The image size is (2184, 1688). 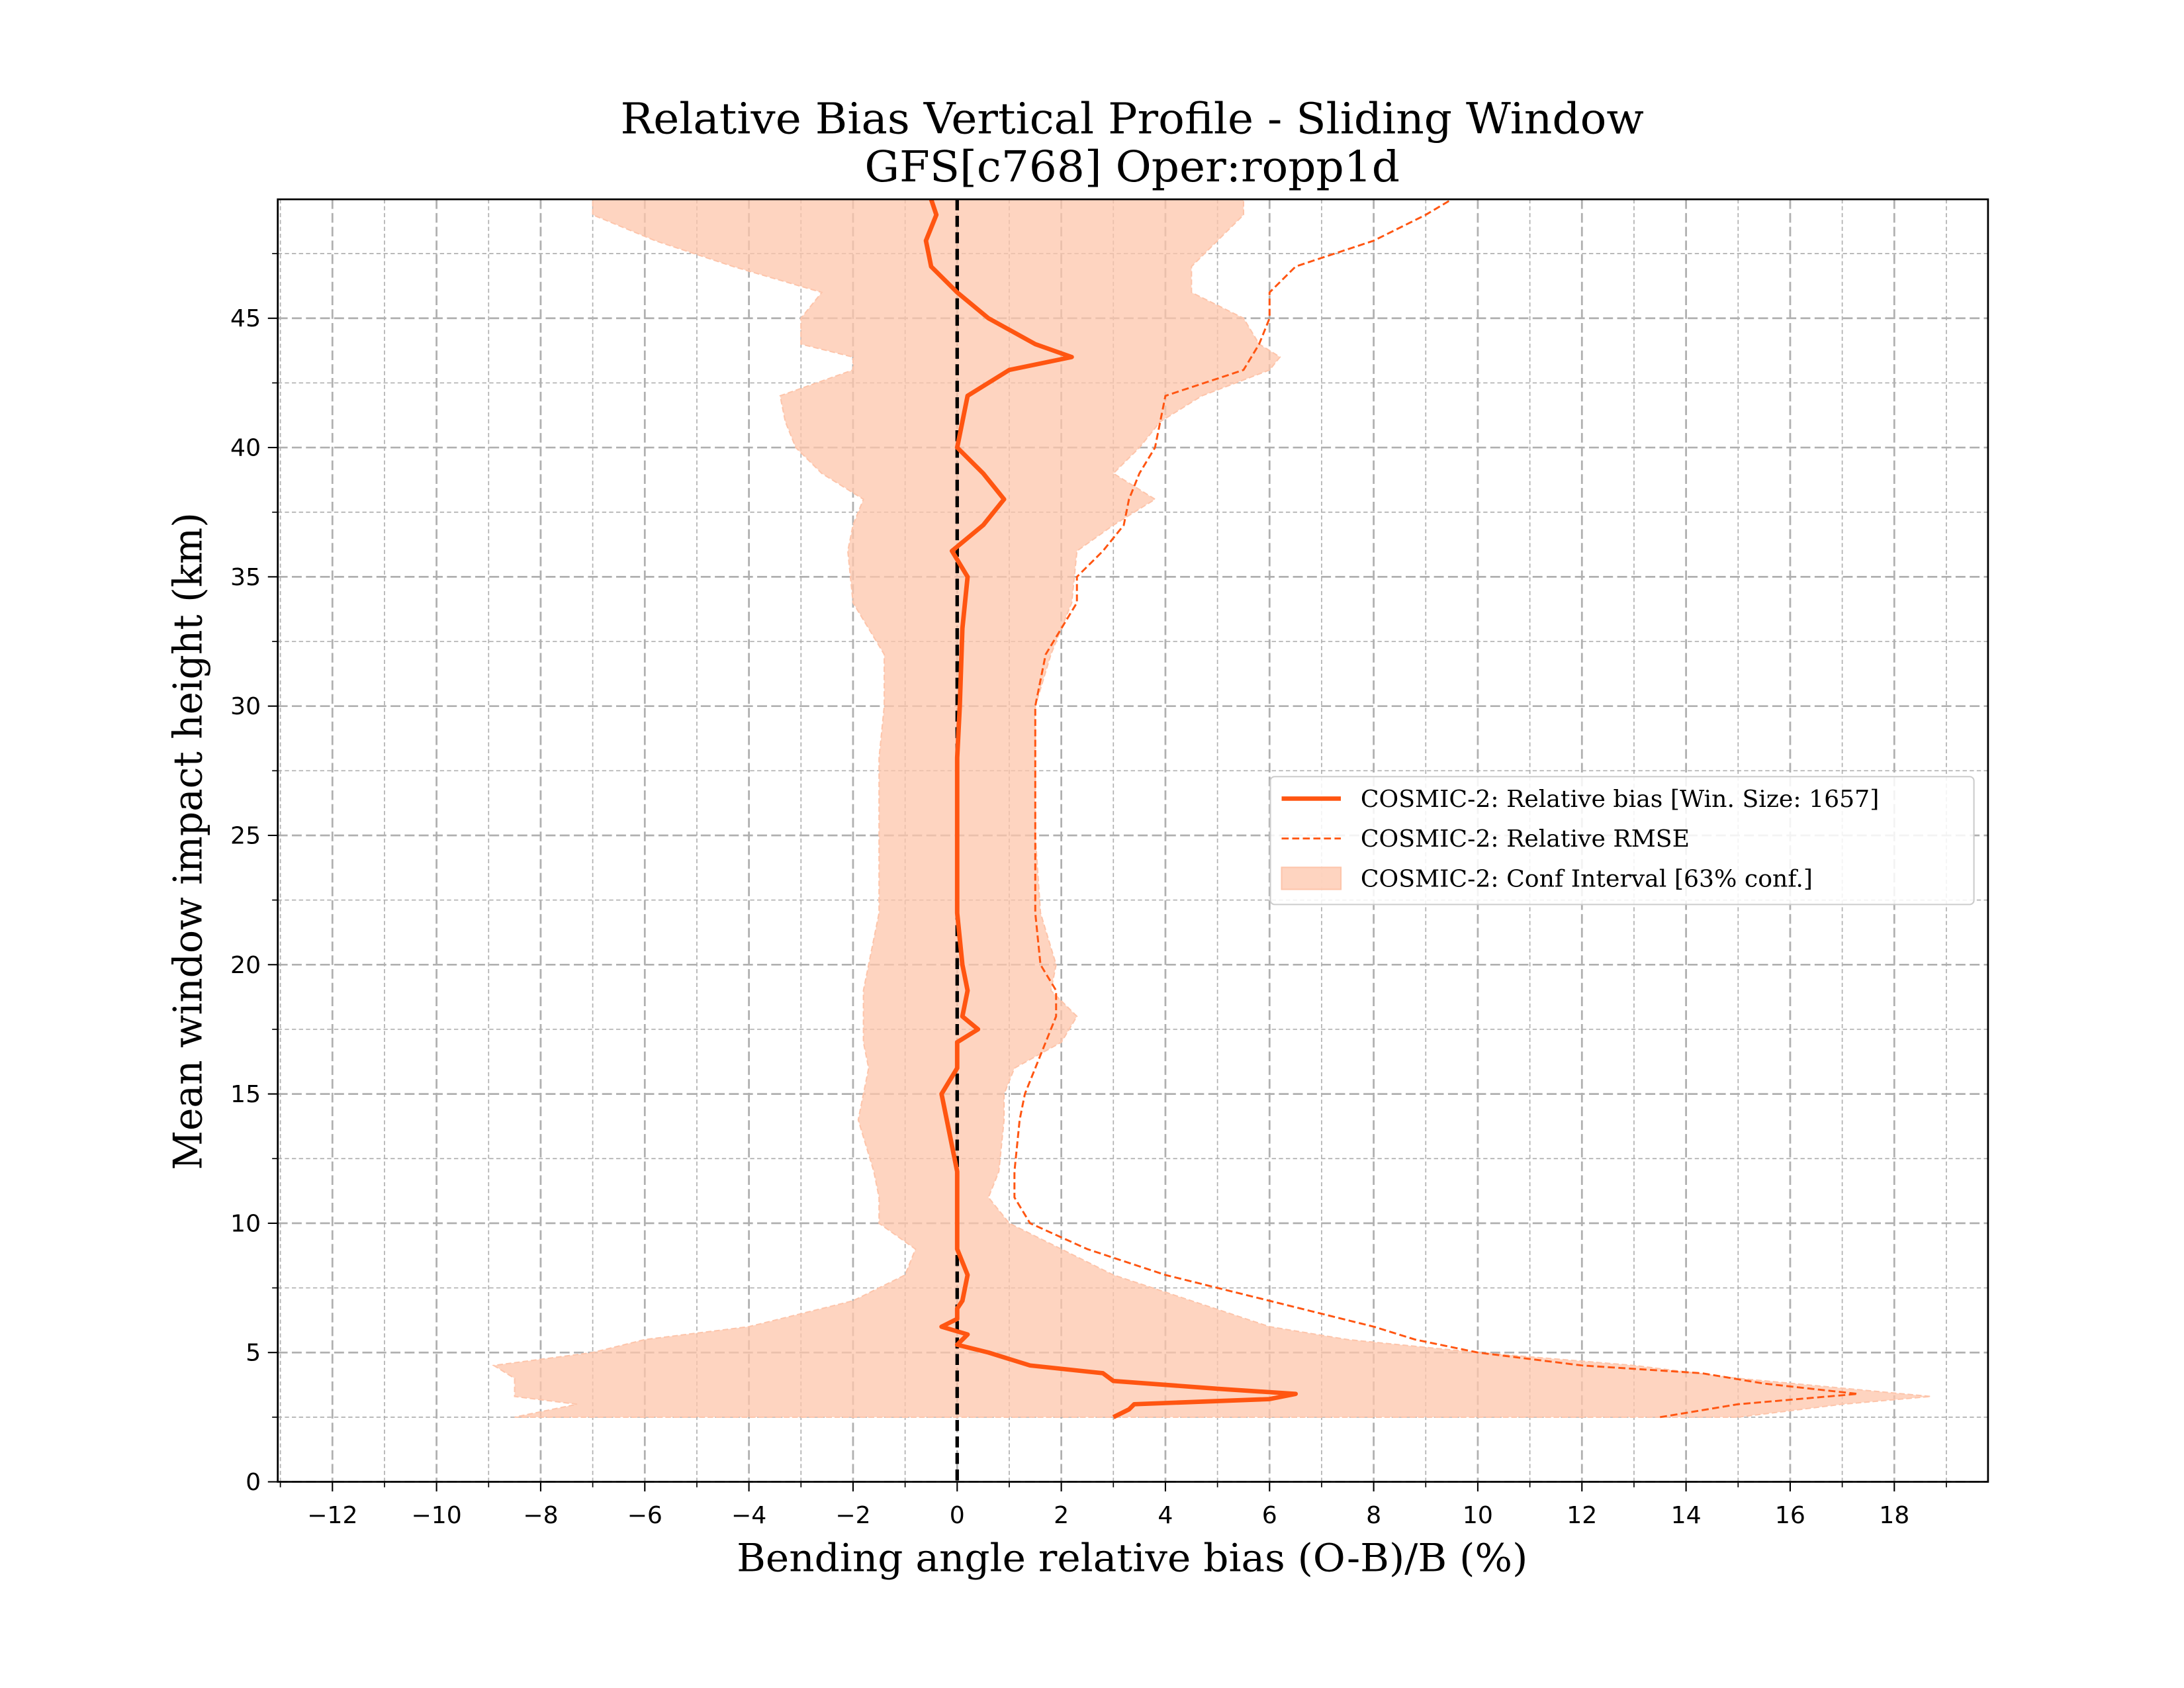 I want to click on legend-label: COSMIC-2: Relative RMSE, so click(x=1525, y=839).